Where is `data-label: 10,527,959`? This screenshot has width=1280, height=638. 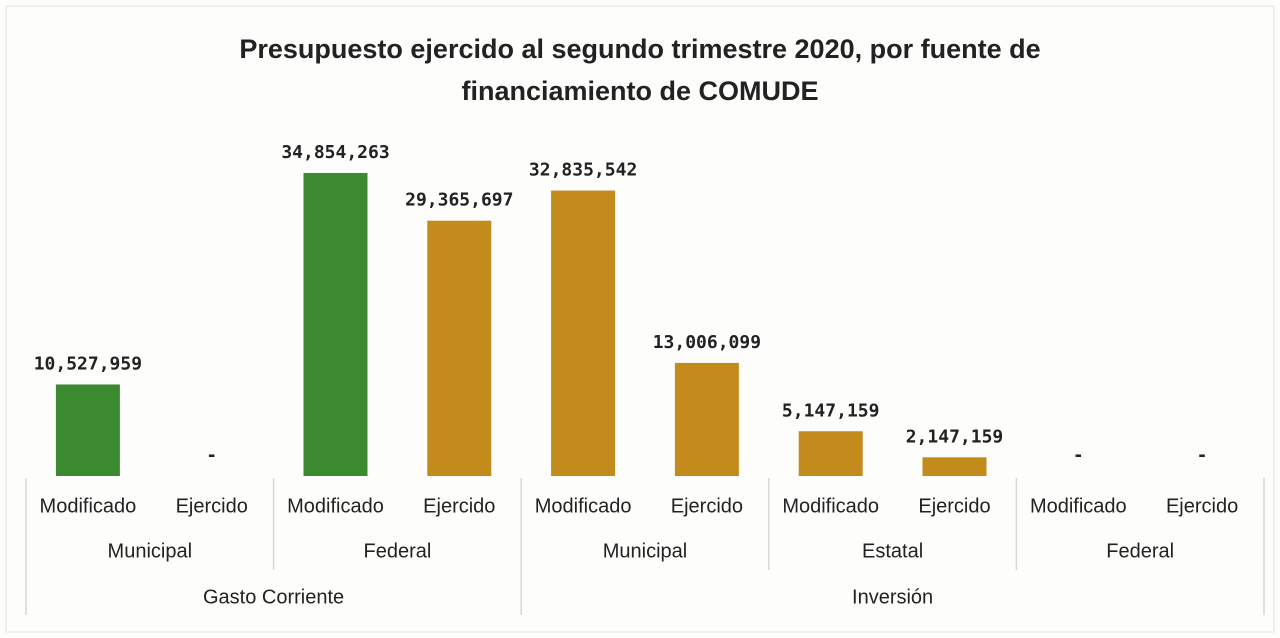 data-label: 10,527,959 is located at coordinates (88, 363).